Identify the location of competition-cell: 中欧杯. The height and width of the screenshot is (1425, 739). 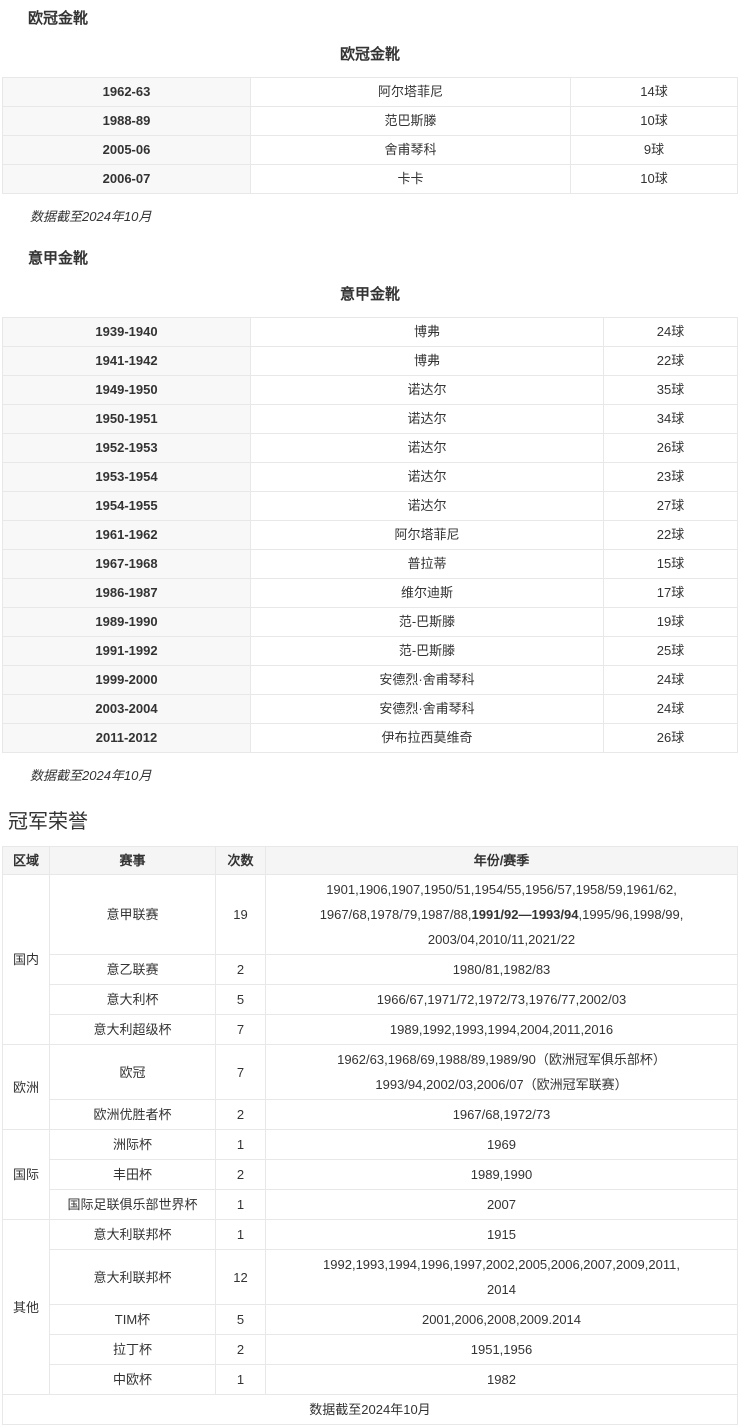
(132, 1379).